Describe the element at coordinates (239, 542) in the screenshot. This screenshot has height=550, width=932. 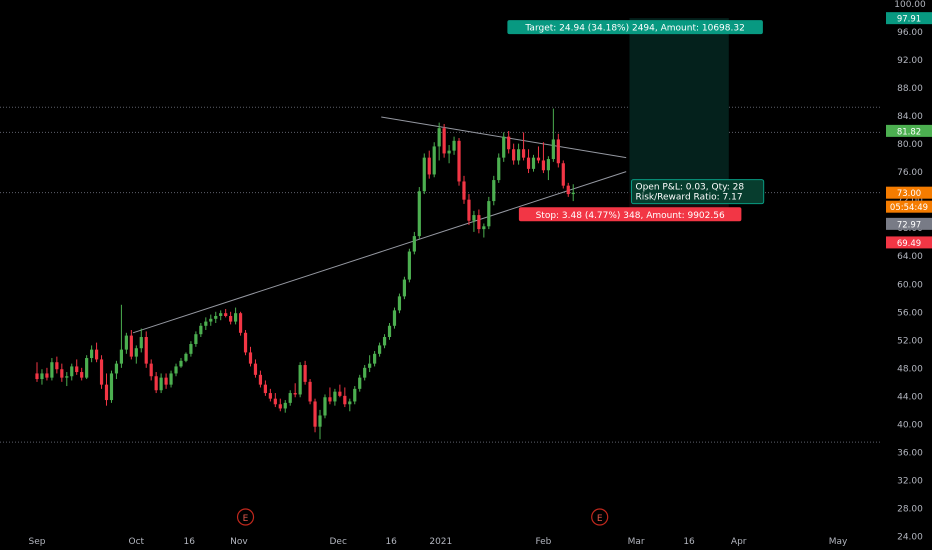
I see `time-tick-label: Nov` at that location.